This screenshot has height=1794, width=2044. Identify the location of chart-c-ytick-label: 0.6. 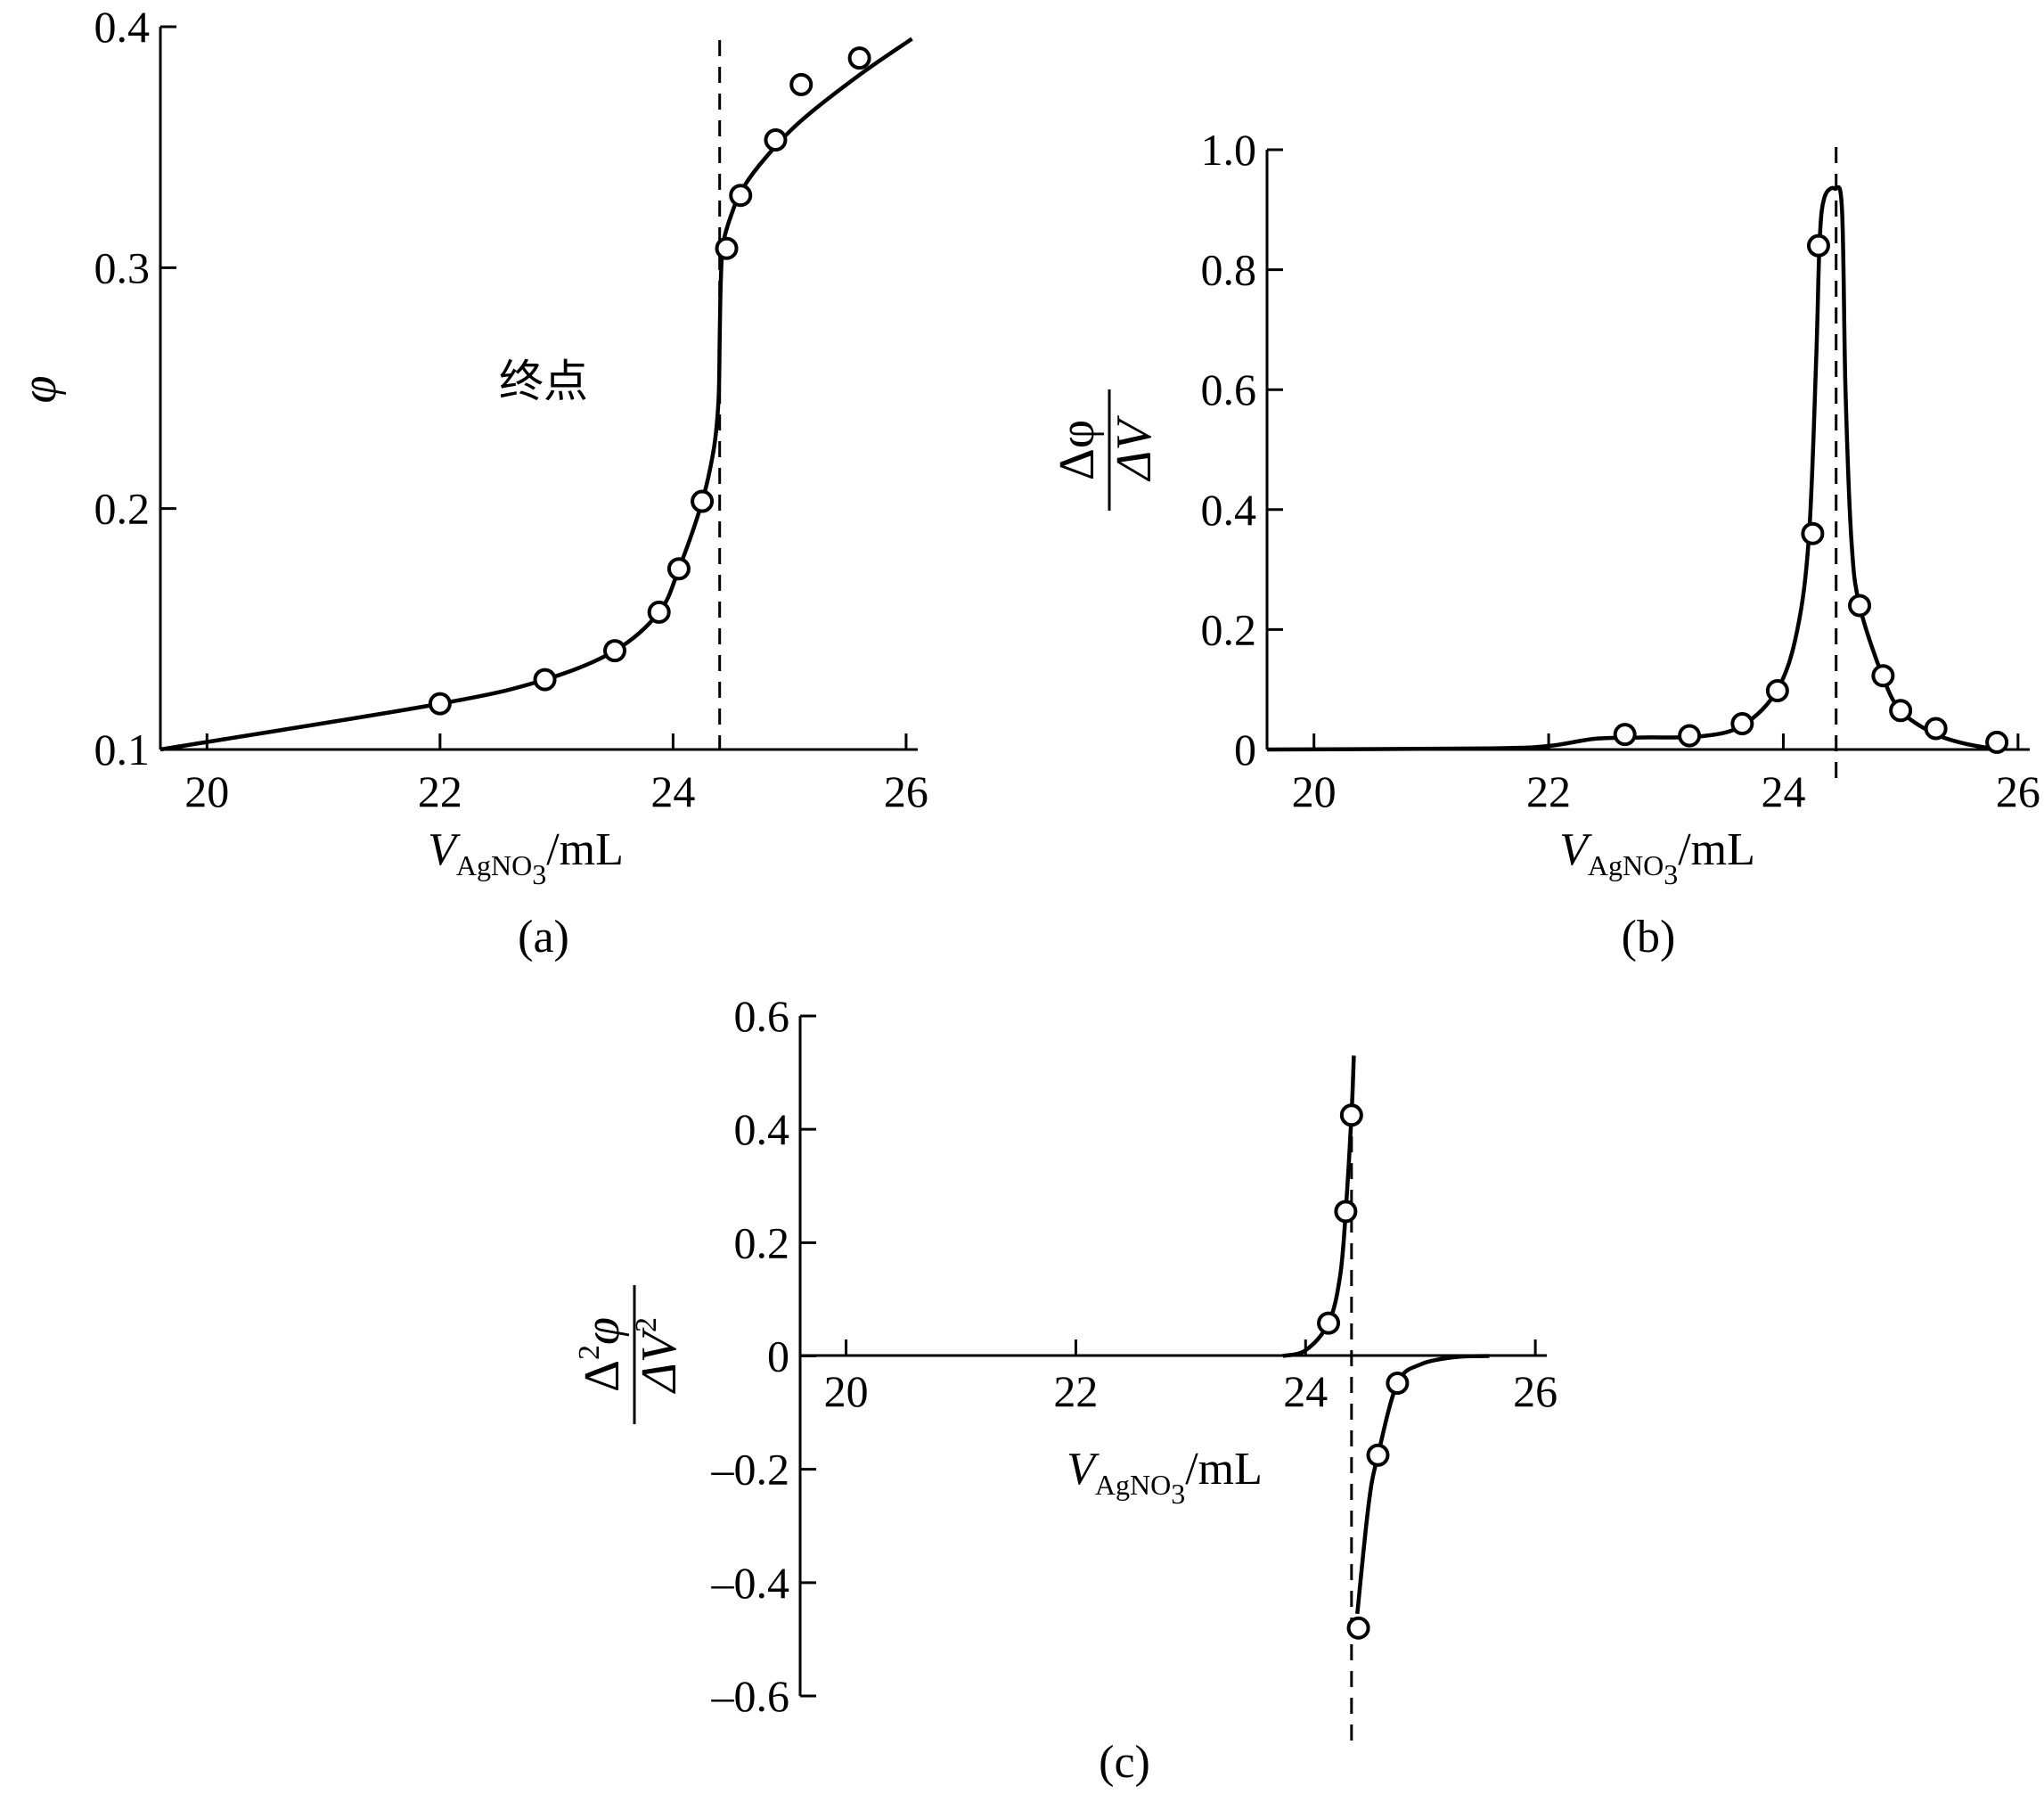
(762, 1016).